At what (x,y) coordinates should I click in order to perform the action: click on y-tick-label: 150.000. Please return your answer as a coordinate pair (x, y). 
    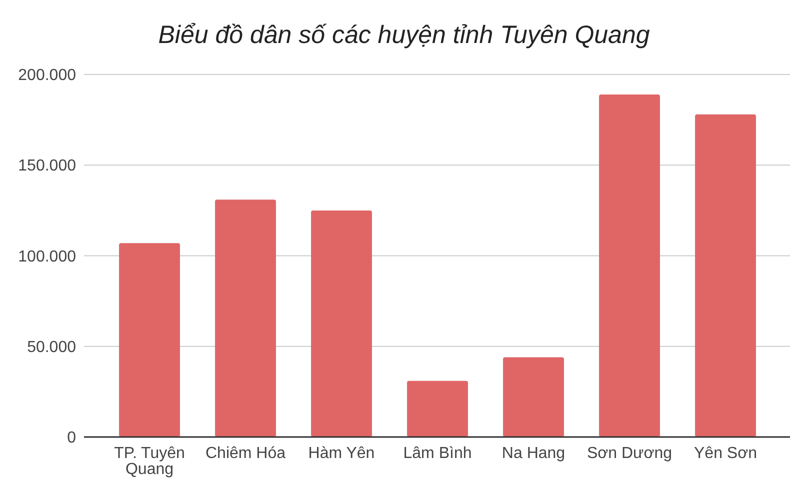
    Looking at the image, I should click on (47, 166).